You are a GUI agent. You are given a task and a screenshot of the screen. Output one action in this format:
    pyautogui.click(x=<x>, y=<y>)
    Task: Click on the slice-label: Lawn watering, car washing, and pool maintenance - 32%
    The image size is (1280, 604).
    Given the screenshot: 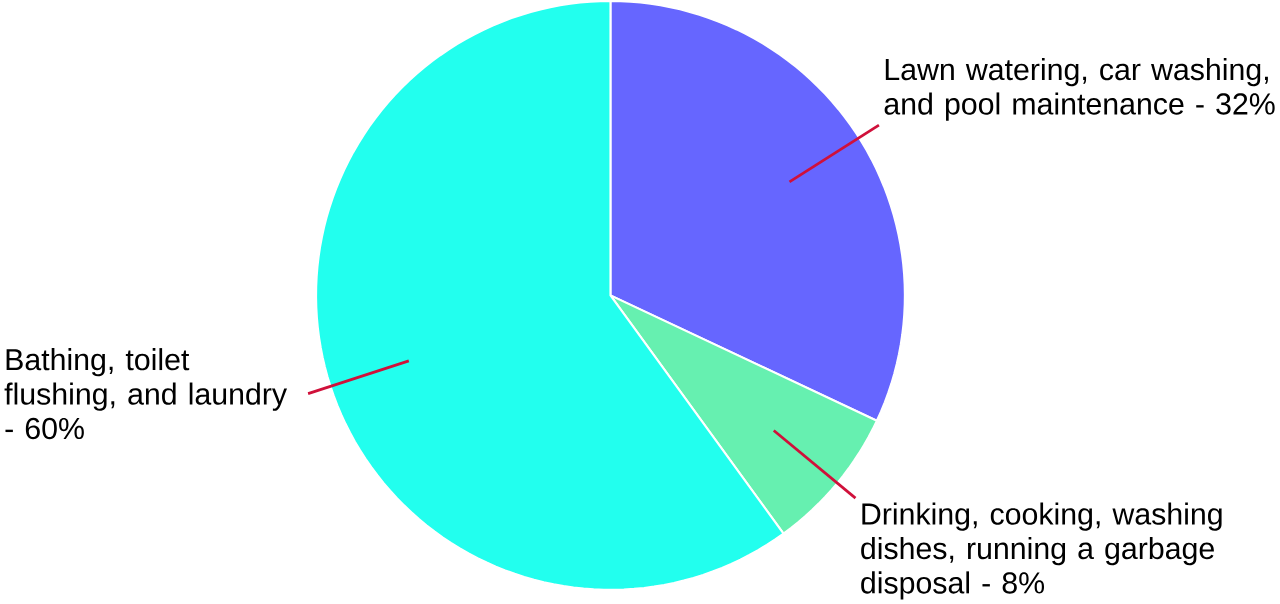 What is the action you would take?
    pyautogui.click(x=1079, y=89)
    